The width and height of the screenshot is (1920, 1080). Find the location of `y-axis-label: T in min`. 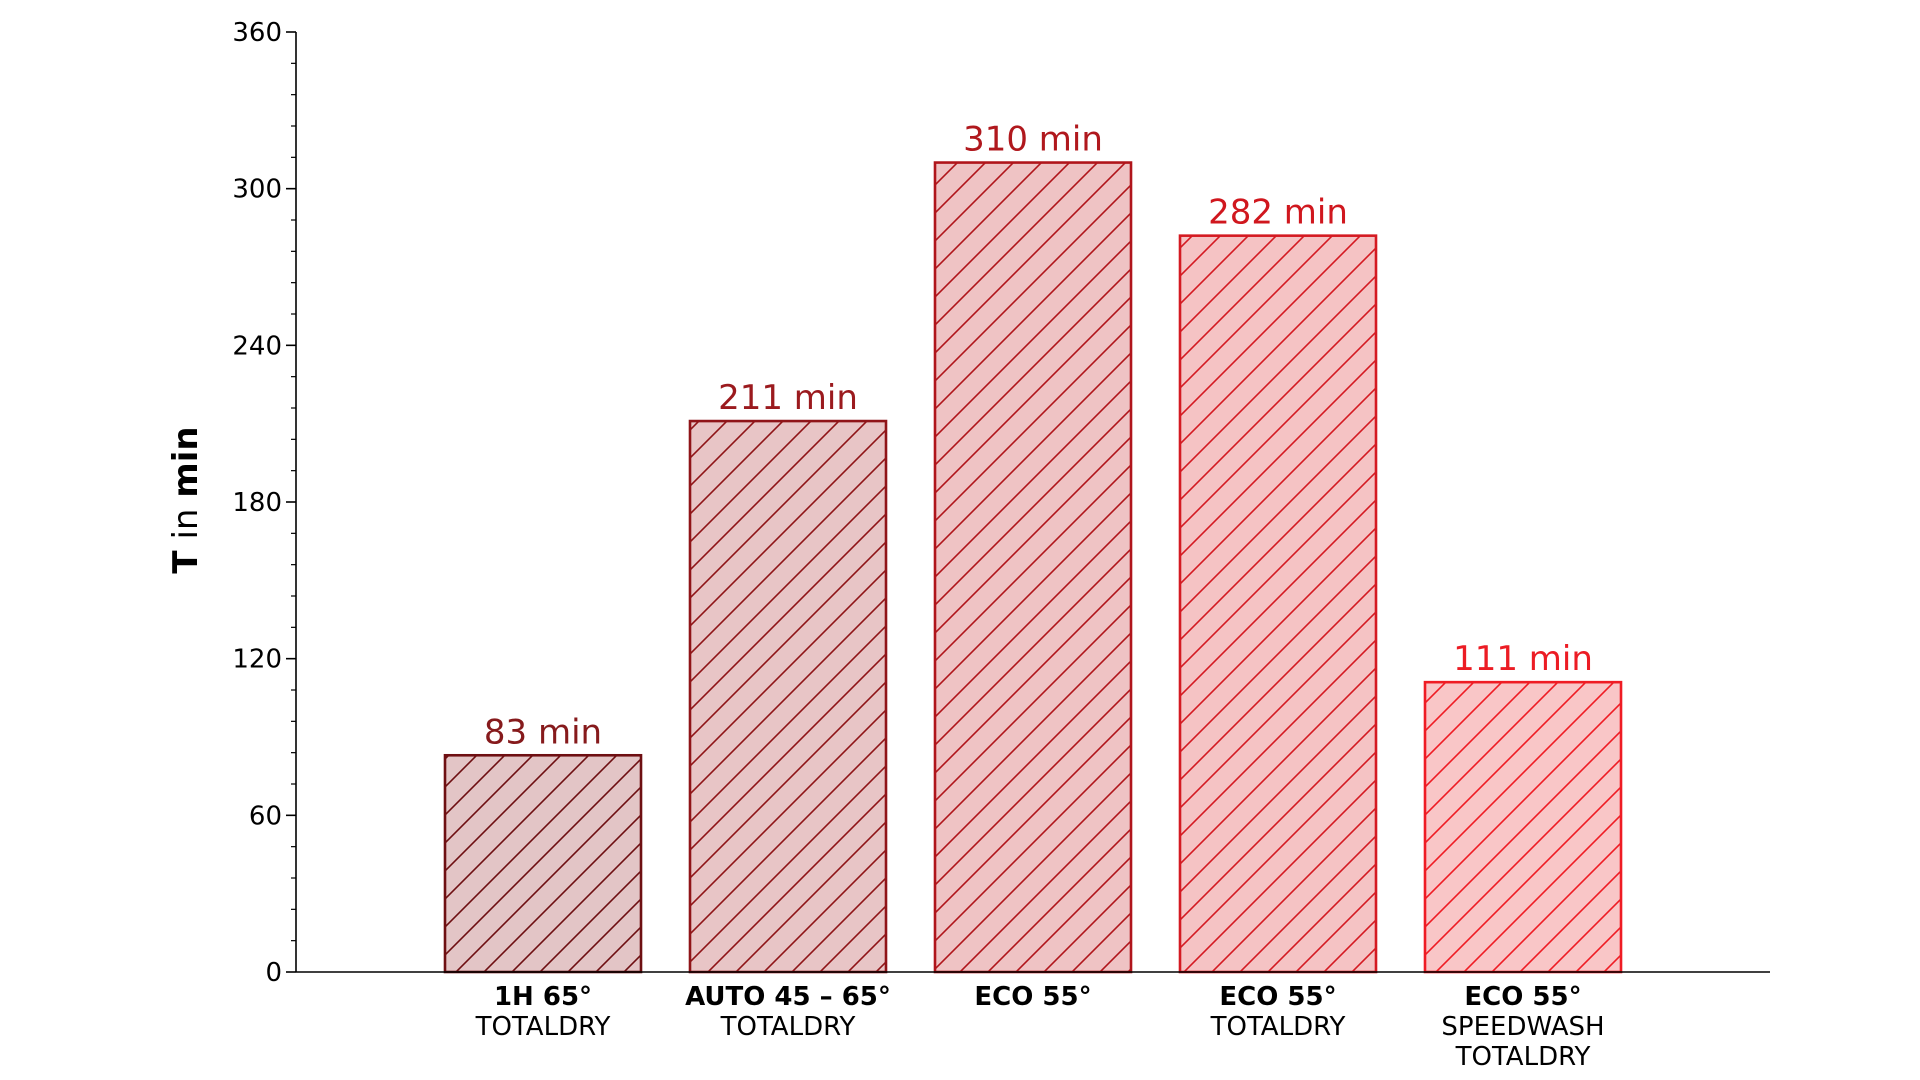

y-axis-label: T in min is located at coordinates (186, 499).